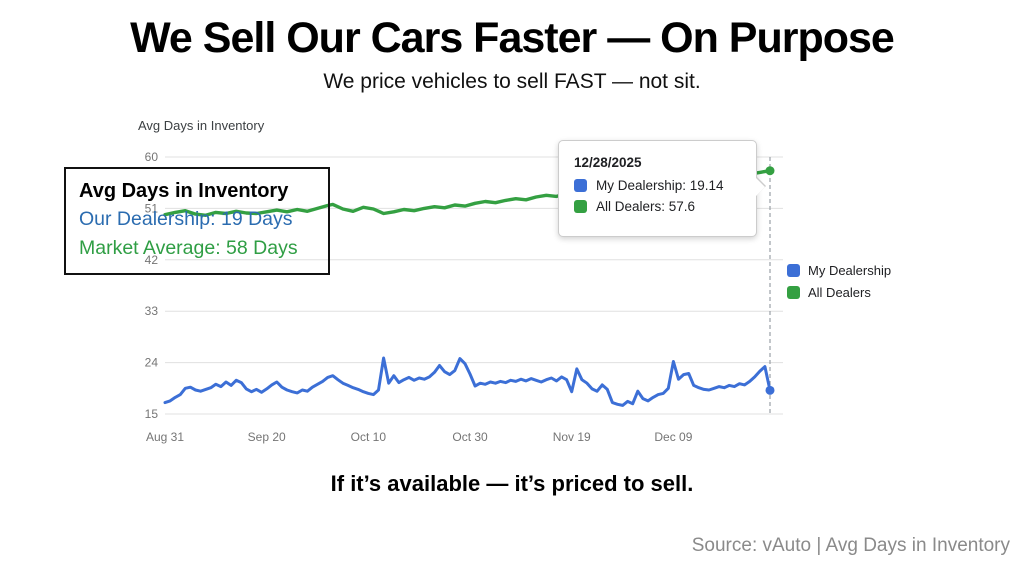 This screenshot has width=1024, height=576. What do you see at coordinates (608, 162) in the screenshot?
I see `tooltip-date: 12/28/2025` at bounding box center [608, 162].